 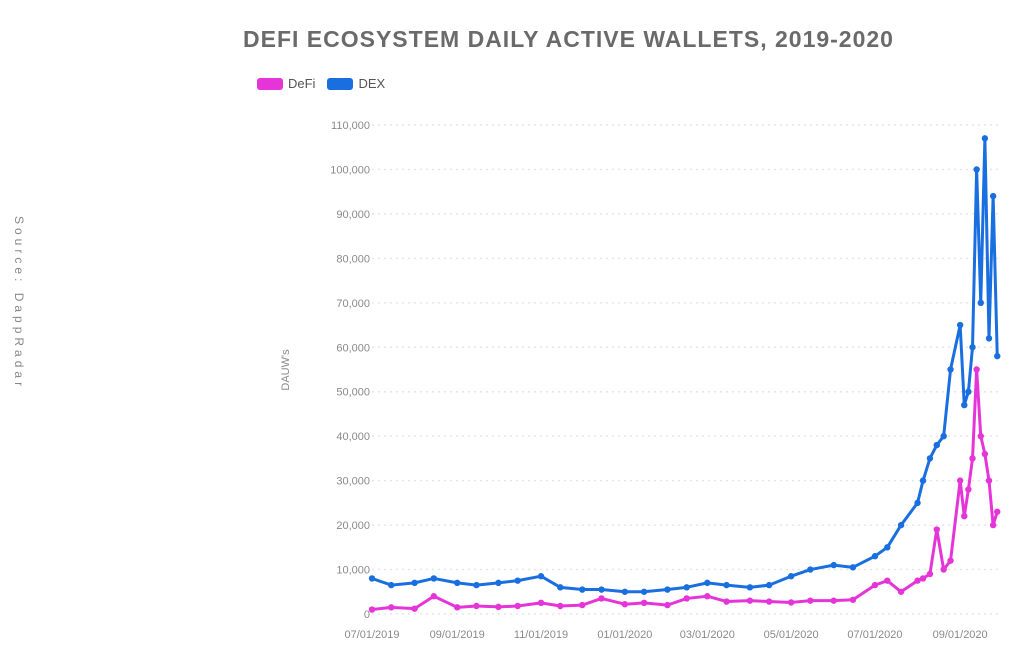 I want to click on y-tick-label: 0, so click(x=367, y=615).